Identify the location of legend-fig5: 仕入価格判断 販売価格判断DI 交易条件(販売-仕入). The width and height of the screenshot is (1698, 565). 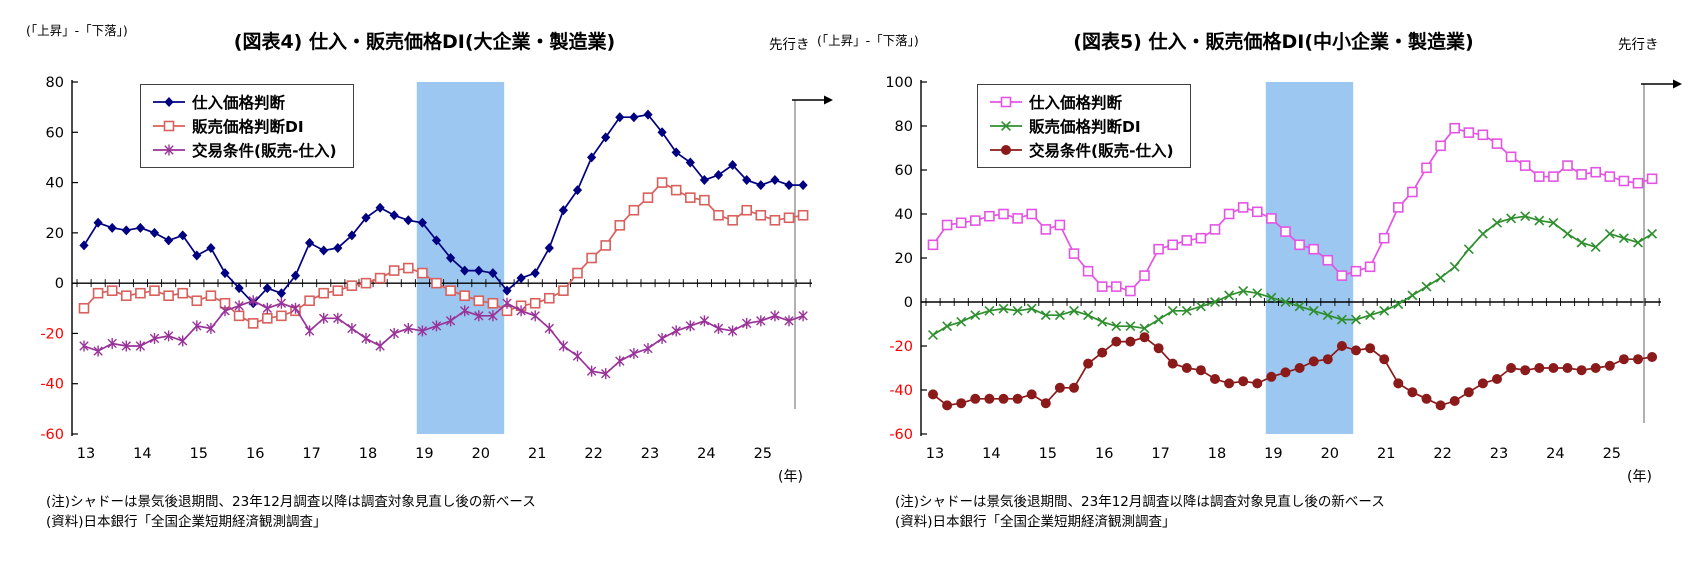
(1084, 126).